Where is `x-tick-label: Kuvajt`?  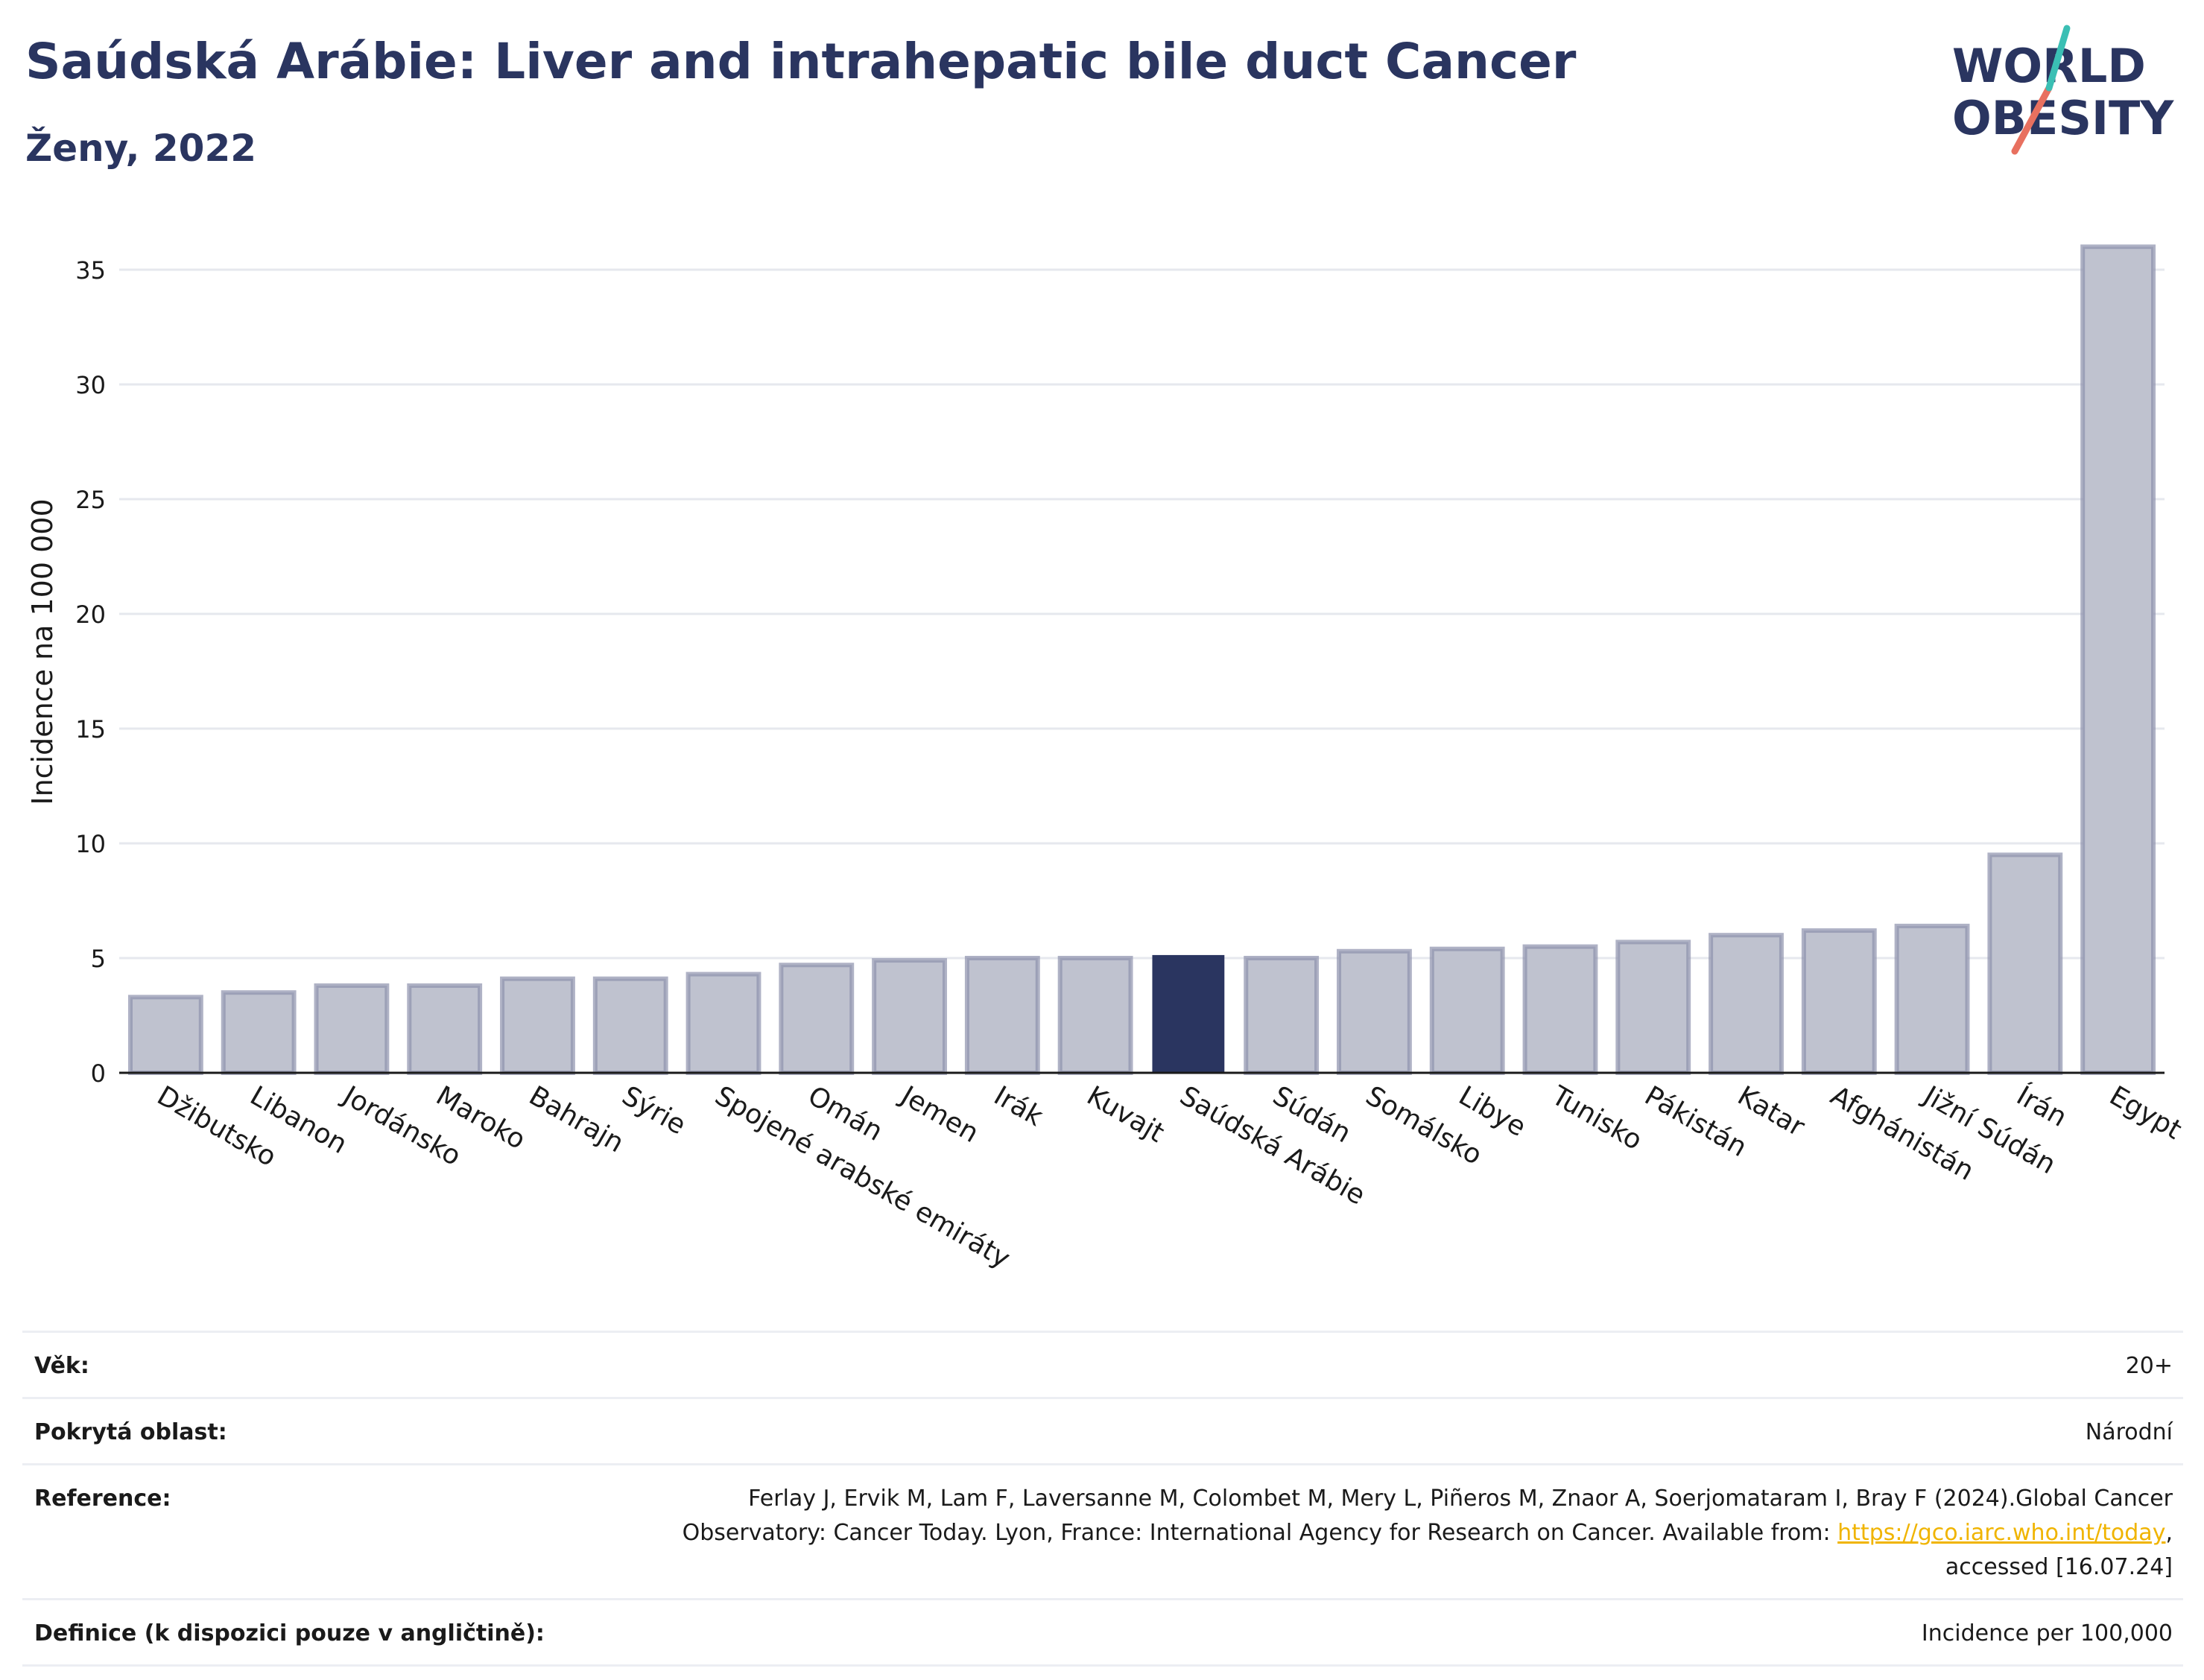
x-tick-label: Kuvajt is located at coordinates (1126, 1114).